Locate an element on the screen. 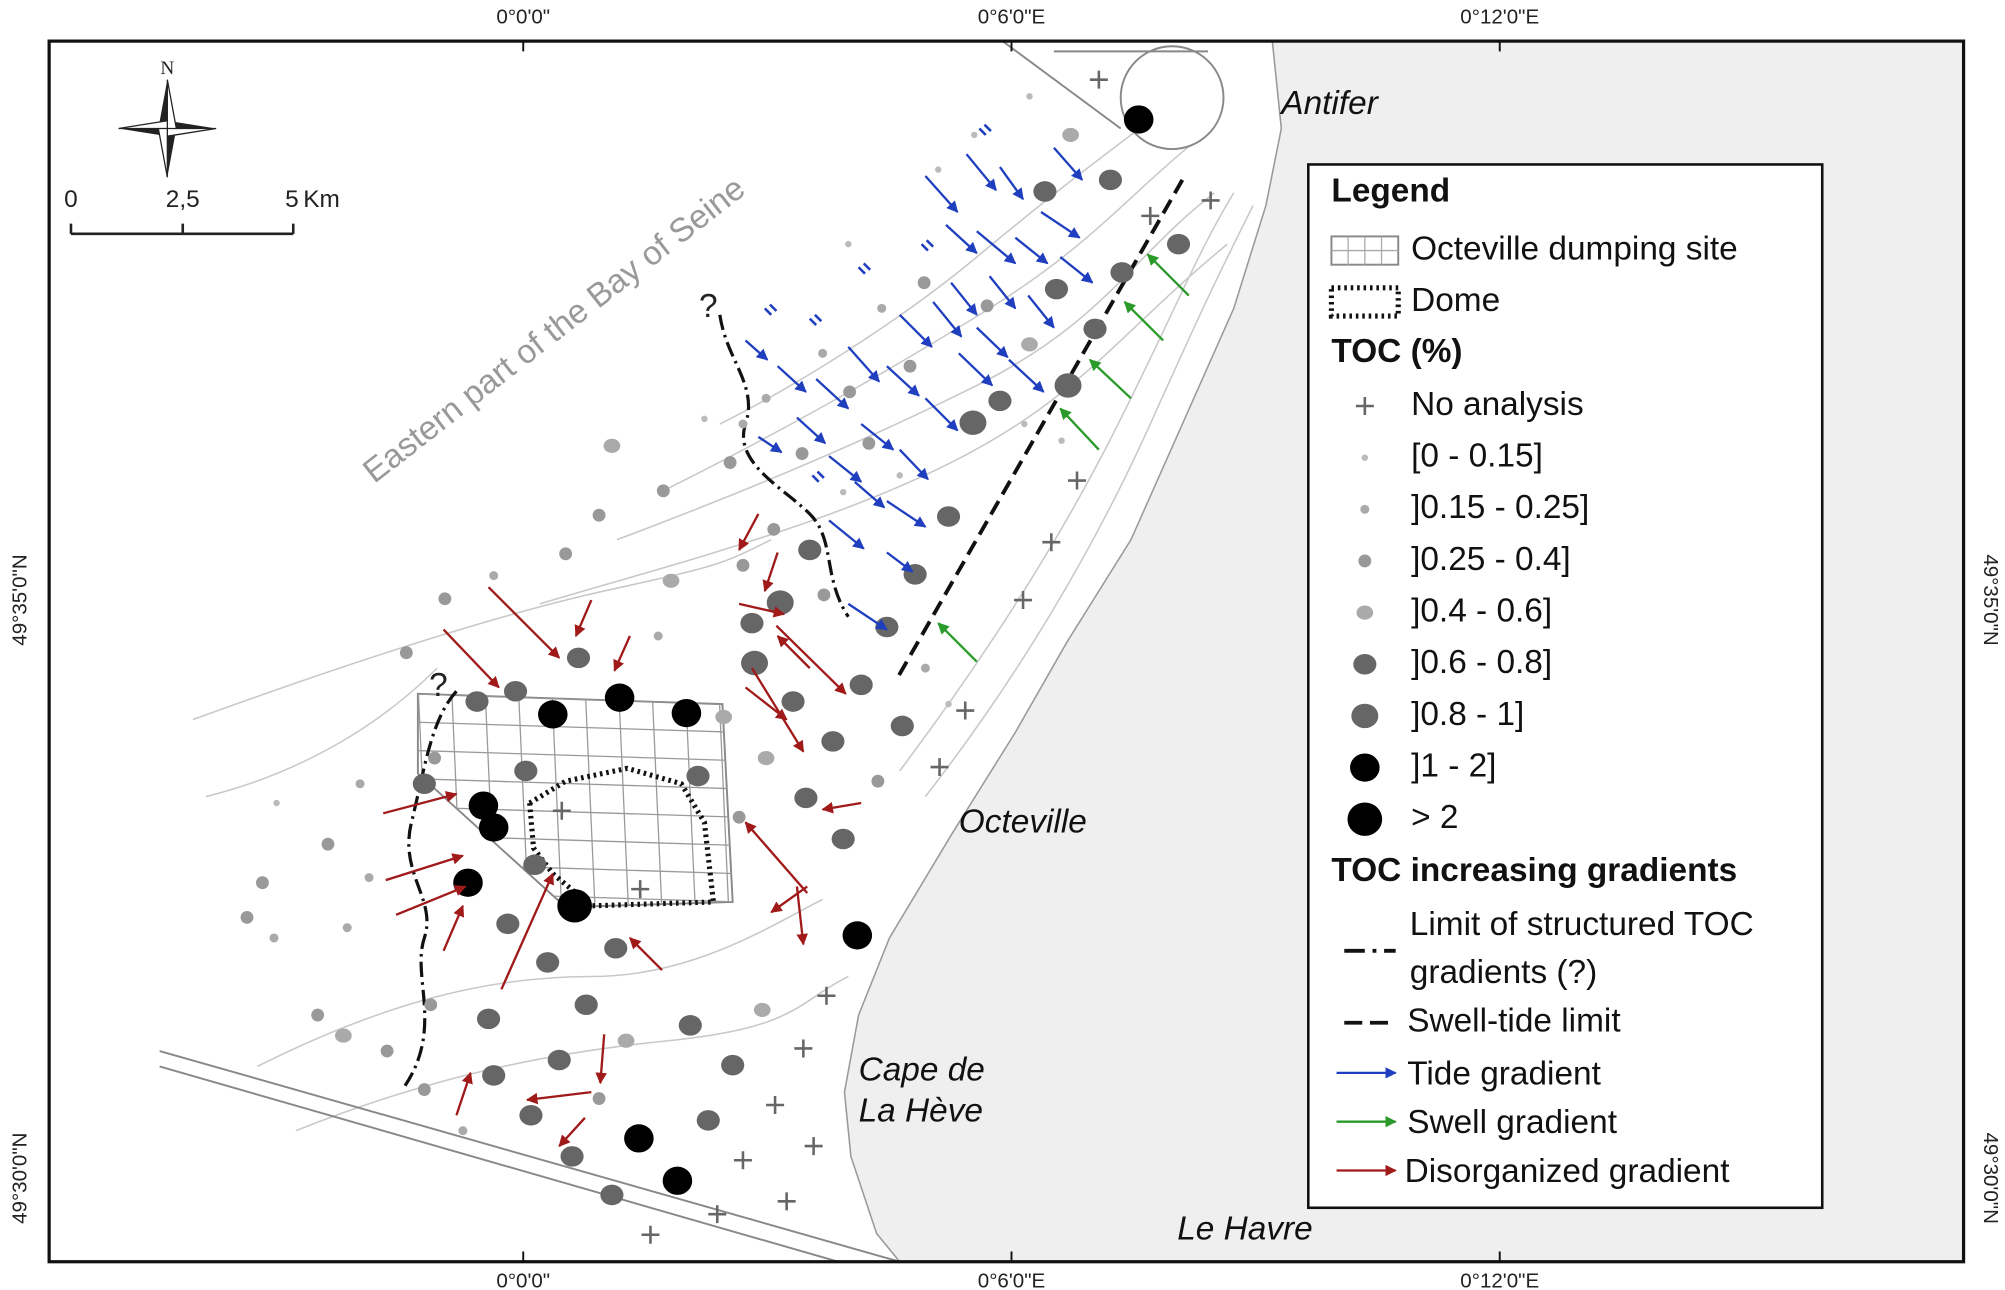  place-label: Octeville is located at coordinates (1023, 821).